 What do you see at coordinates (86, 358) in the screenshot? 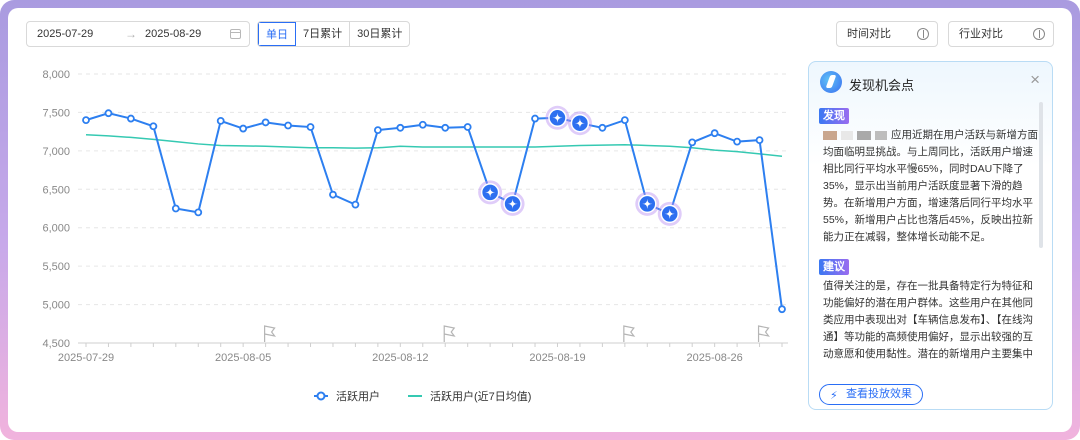
I see `x-tick-label: 2025-07-29` at bounding box center [86, 358].